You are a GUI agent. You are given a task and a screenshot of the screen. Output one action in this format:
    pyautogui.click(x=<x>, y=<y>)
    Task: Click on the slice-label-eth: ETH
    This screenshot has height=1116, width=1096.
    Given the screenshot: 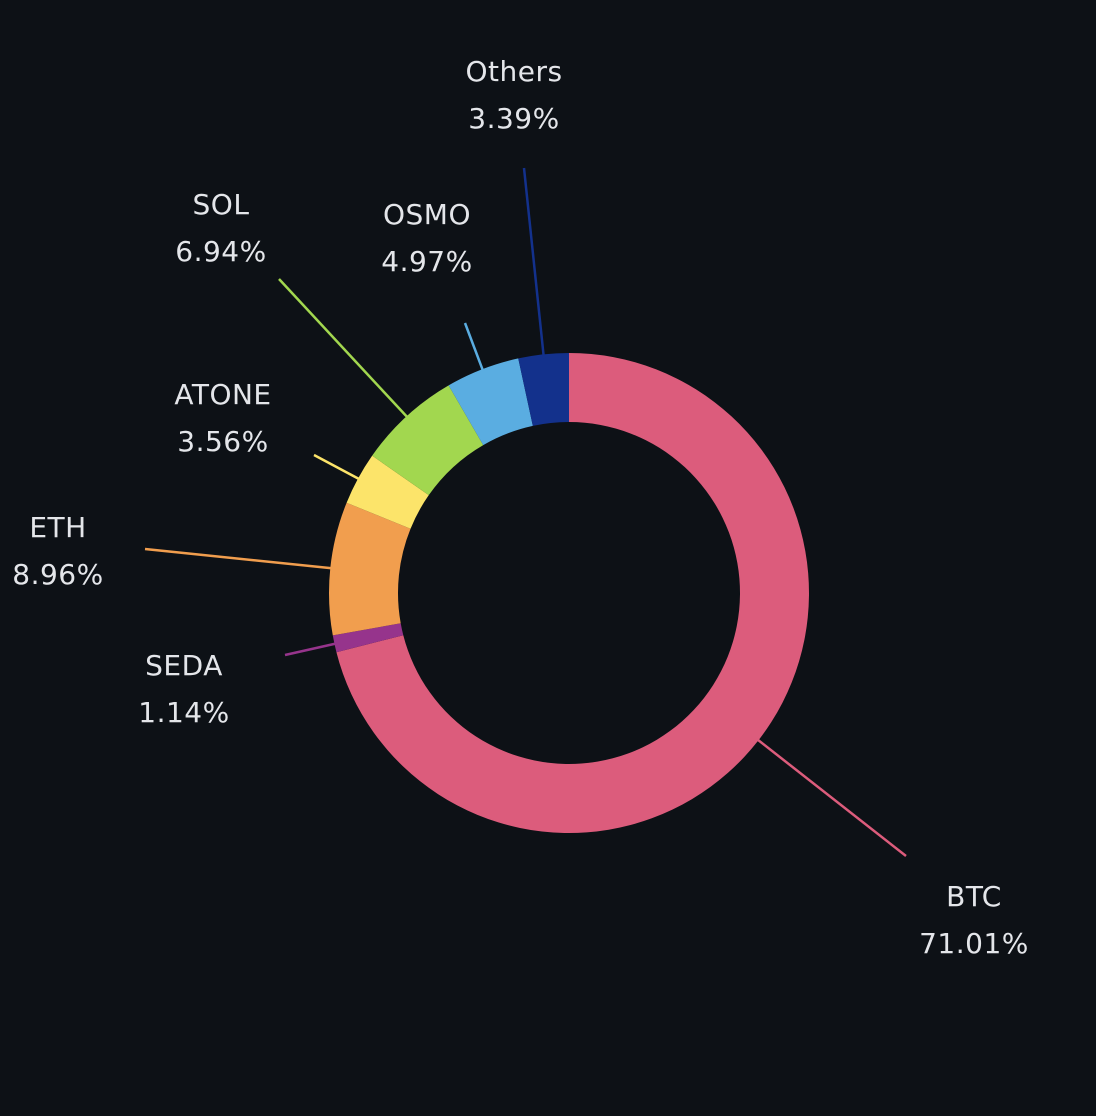 What is the action you would take?
    pyautogui.click(x=57, y=527)
    